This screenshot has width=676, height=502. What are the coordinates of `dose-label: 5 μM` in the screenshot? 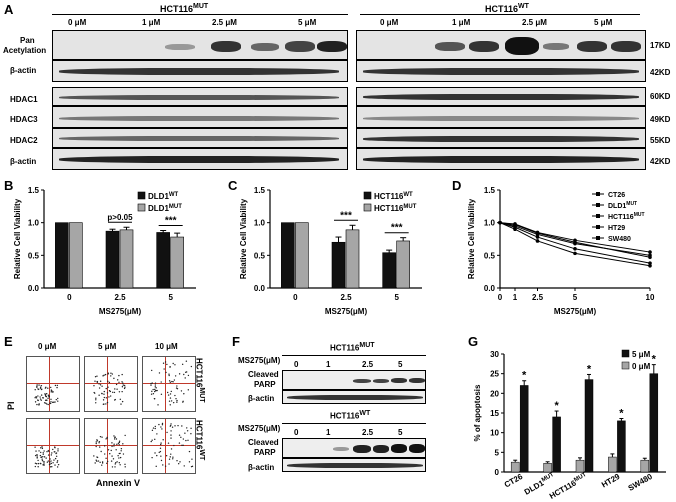 It's located at (603, 22).